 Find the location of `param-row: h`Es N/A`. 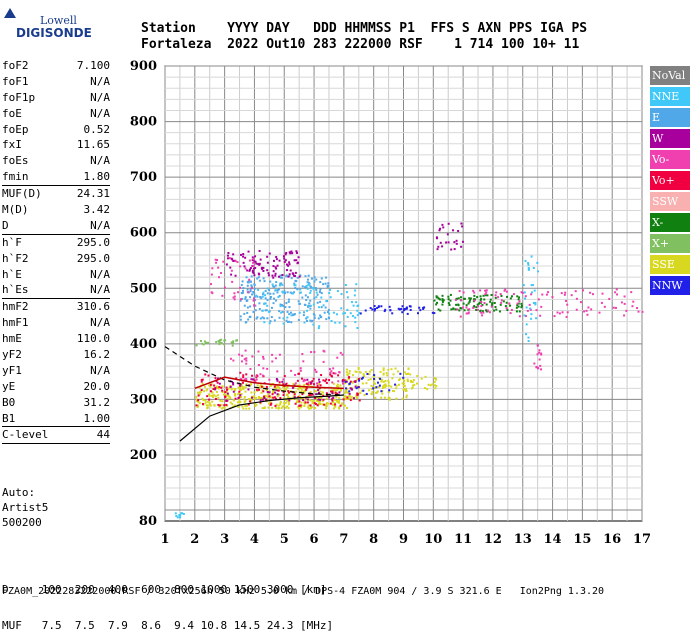

param-row: h`Es N/A is located at coordinates (56, 290).